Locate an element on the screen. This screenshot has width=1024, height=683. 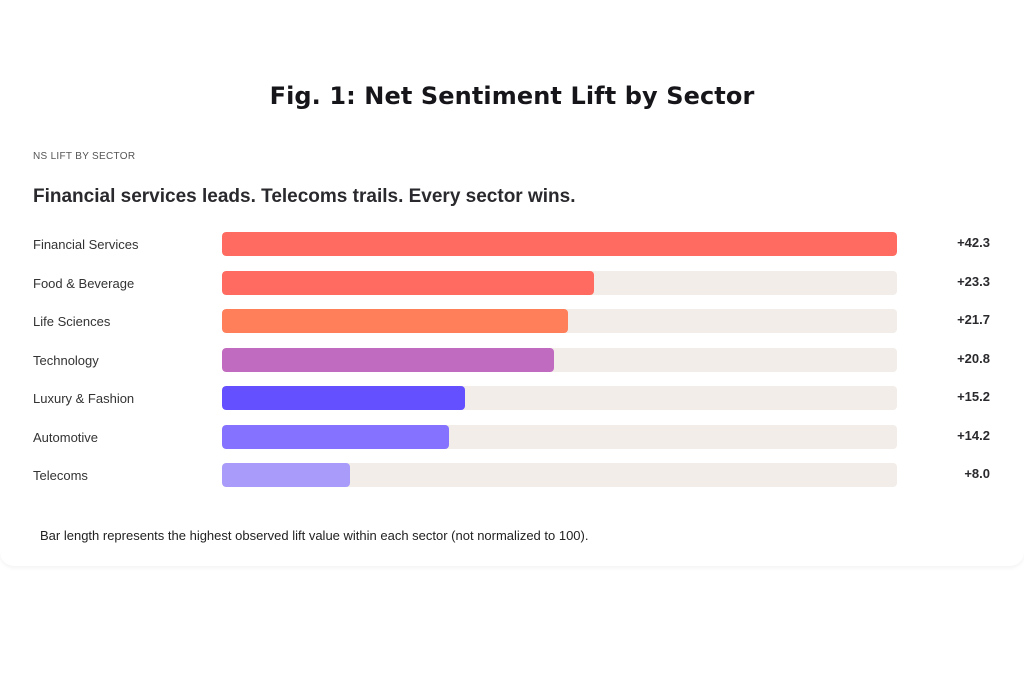
bar-row: Luxury & Fashion +15.2 is located at coordinates (512, 398).